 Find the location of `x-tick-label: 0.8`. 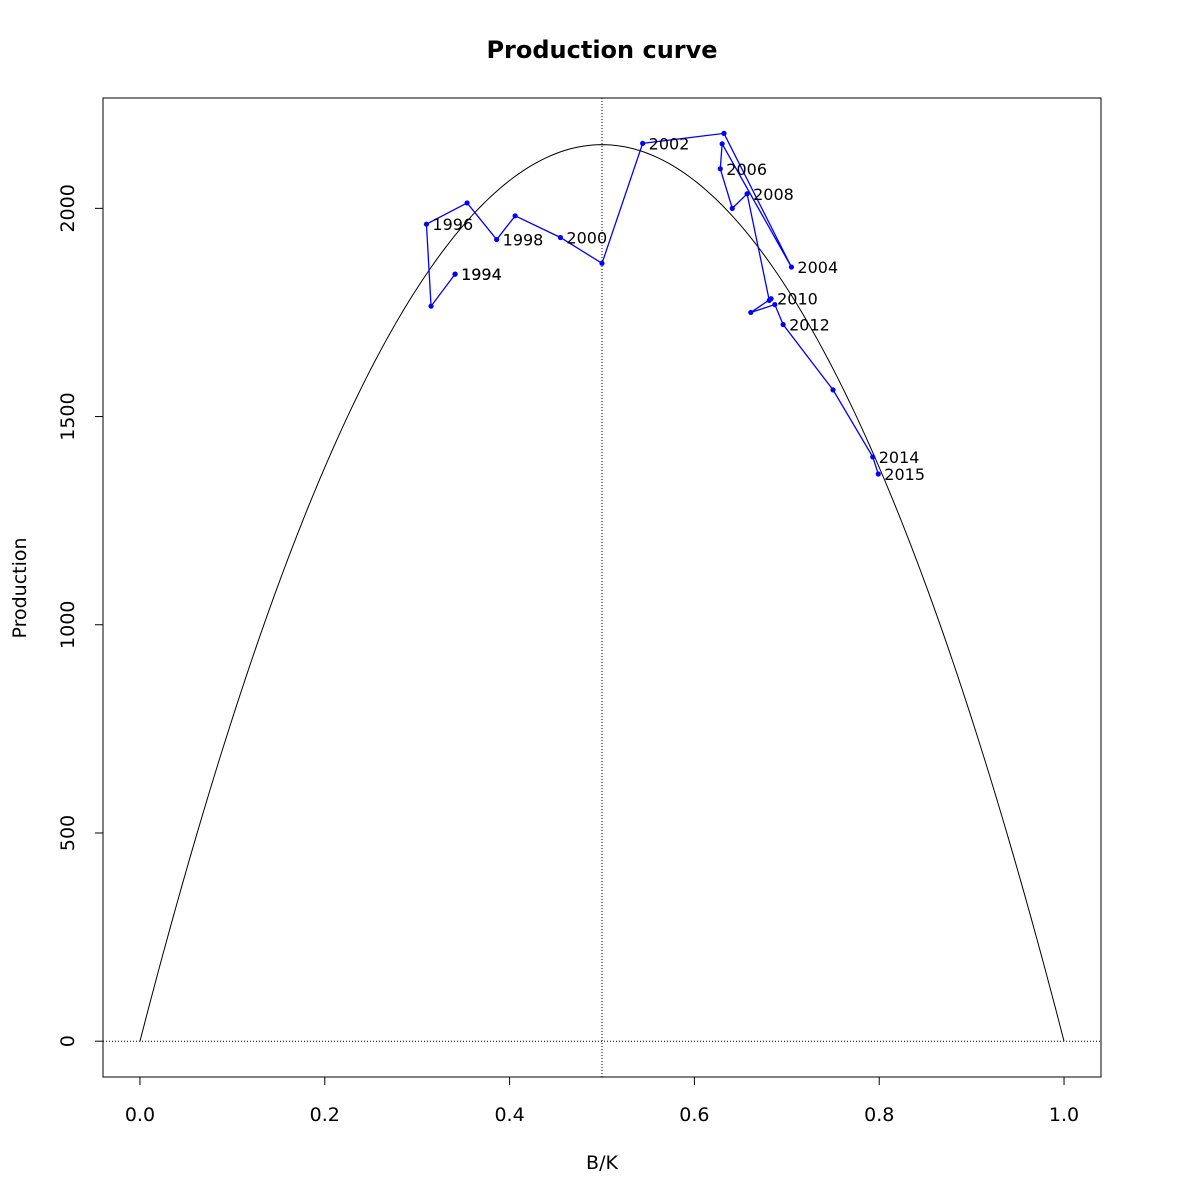

x-tick-label: 0.8 is located at coordinates (879, 1115).